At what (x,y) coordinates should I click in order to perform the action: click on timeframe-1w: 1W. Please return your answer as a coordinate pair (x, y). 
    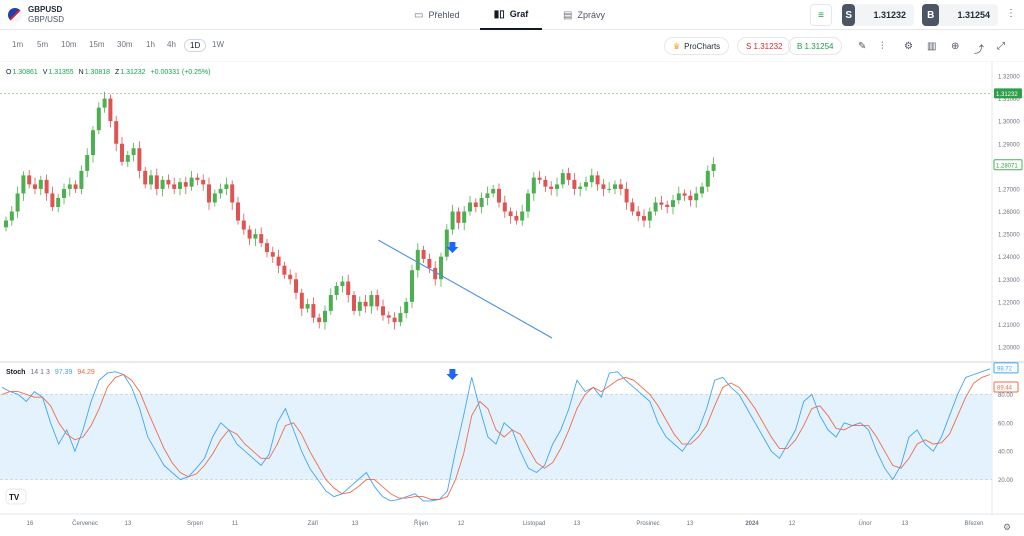
    Looking at the image, I should click on (218, 44).